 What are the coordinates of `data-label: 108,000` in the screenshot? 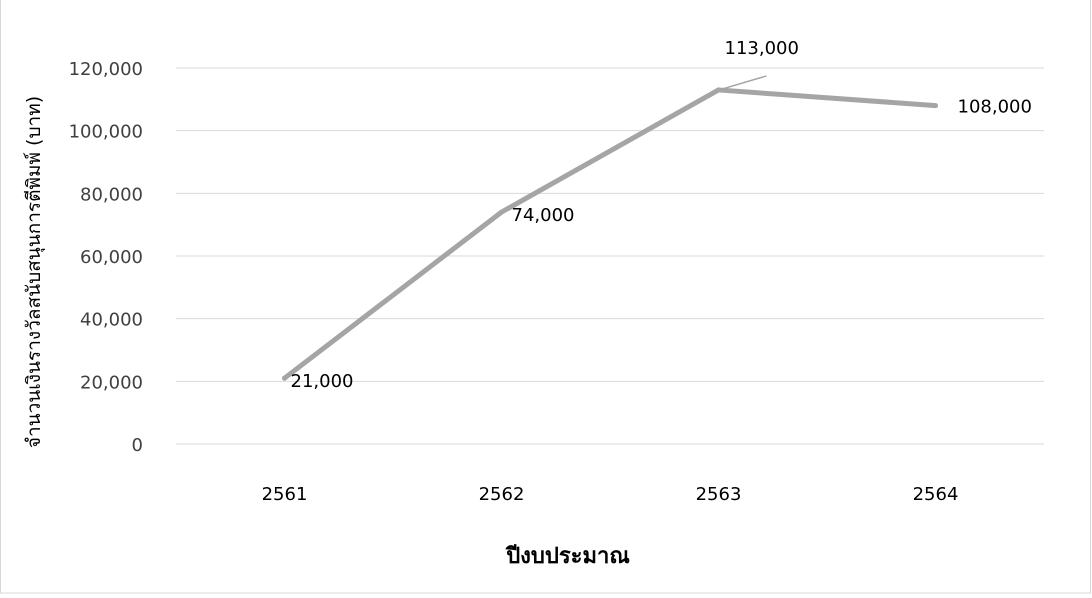 It's located at (995, 107).